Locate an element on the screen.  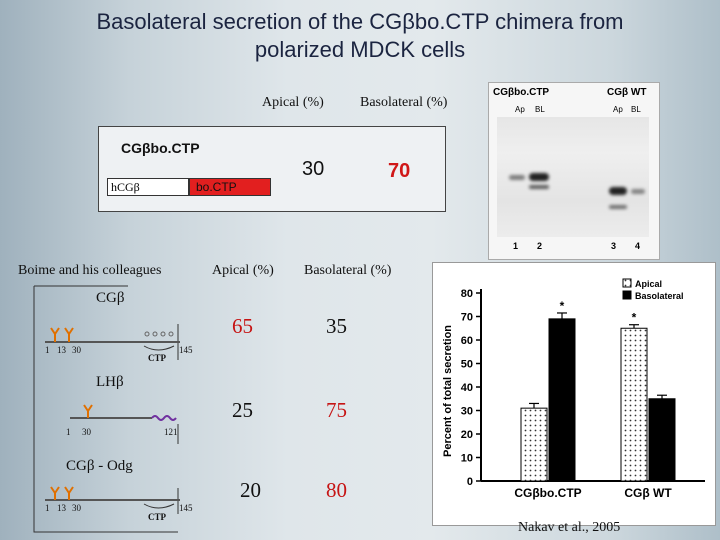
boime-source-label: Boime and his colleagues is located at coordinates (90, 270).